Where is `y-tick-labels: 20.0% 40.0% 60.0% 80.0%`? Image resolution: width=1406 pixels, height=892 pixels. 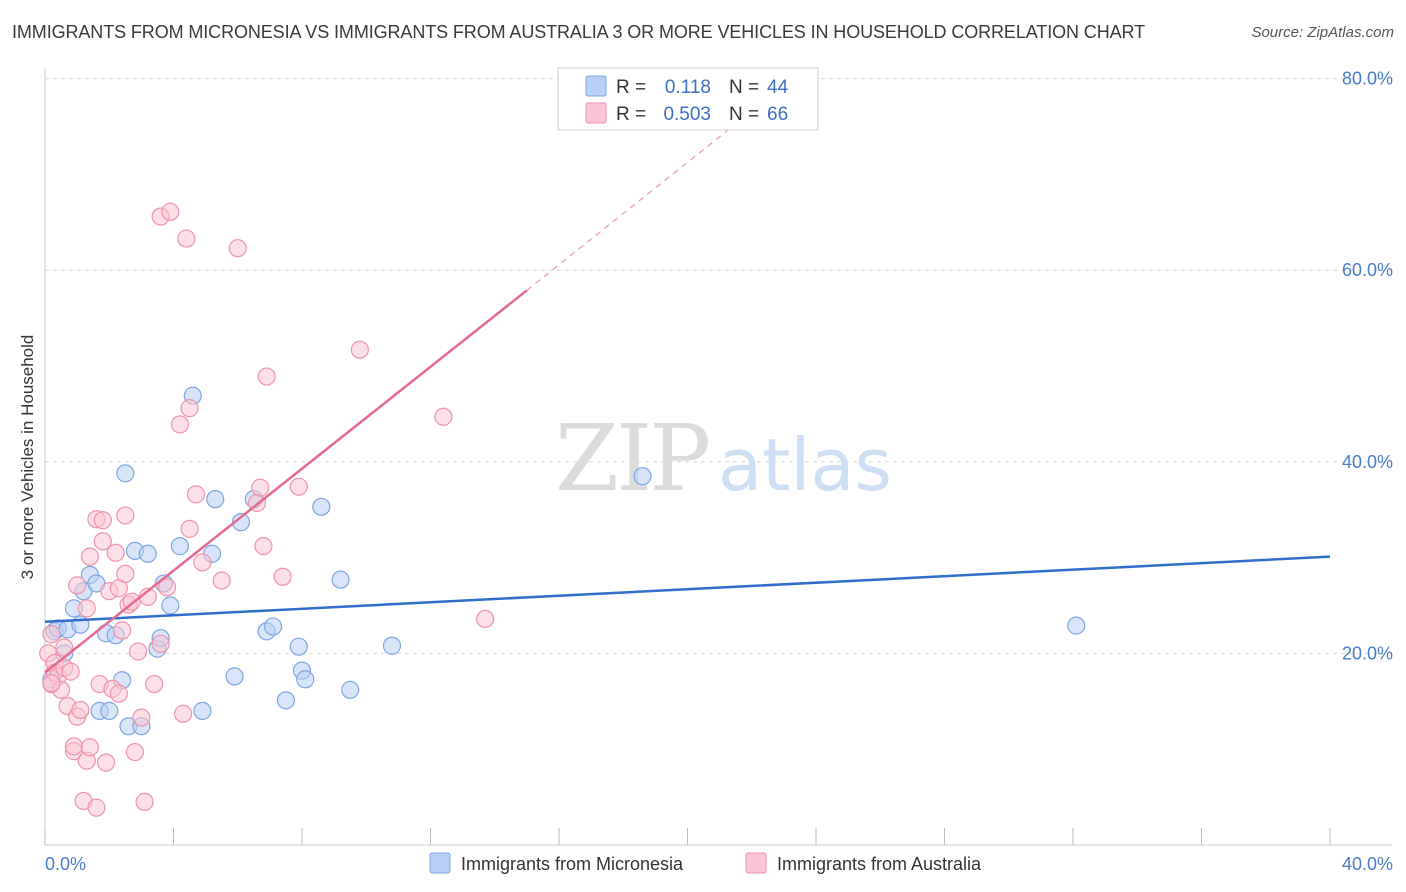
y-tick-labels: 20.0% 40.0% 60.0% 80.0% is located at coordinates (1367, 366).